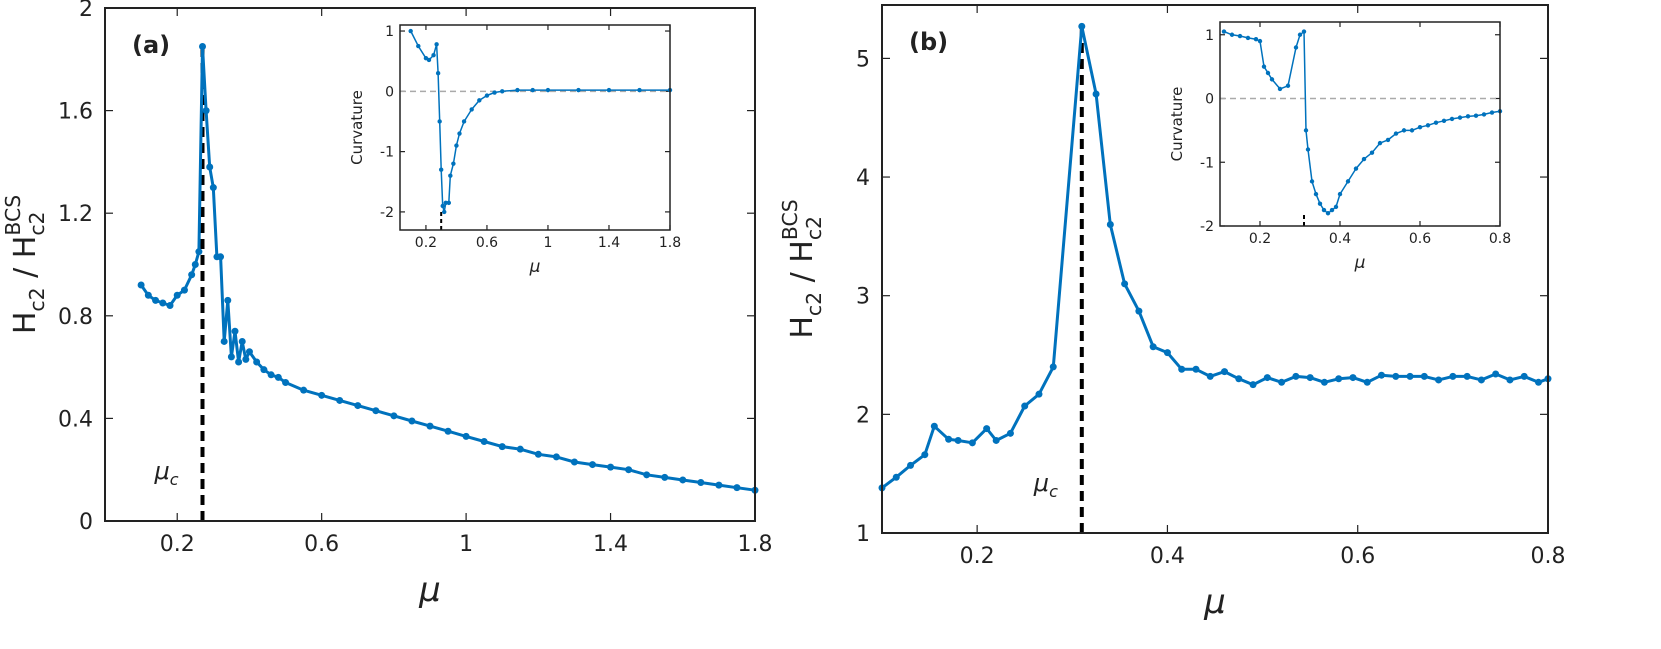 Image resolution: width=1661 pixels, height=649 pixels. I want to click on x-tick-label: 1.8, so click(670, 243).